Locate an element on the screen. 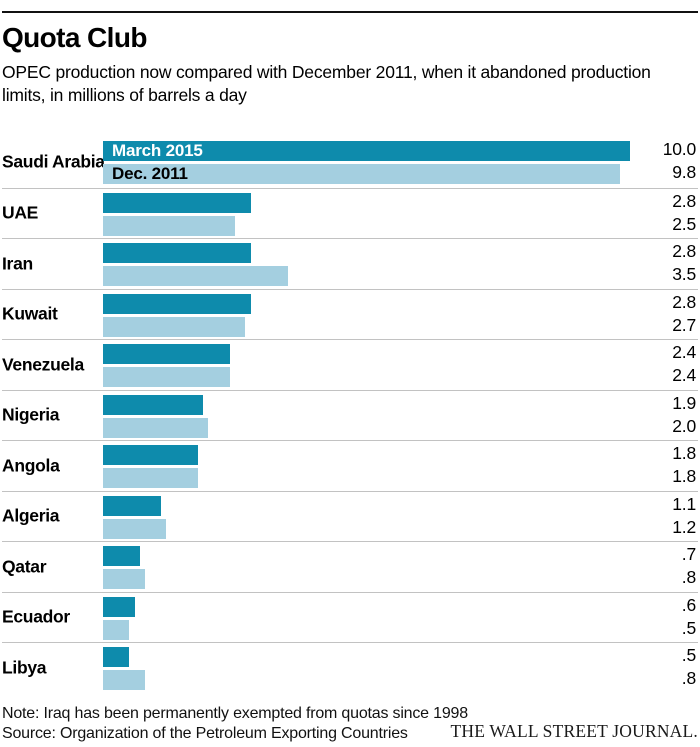 This screenshot has width=700, height=747. bar-dec-2011: Dec. 2011 is located at coordinates (361, 174).